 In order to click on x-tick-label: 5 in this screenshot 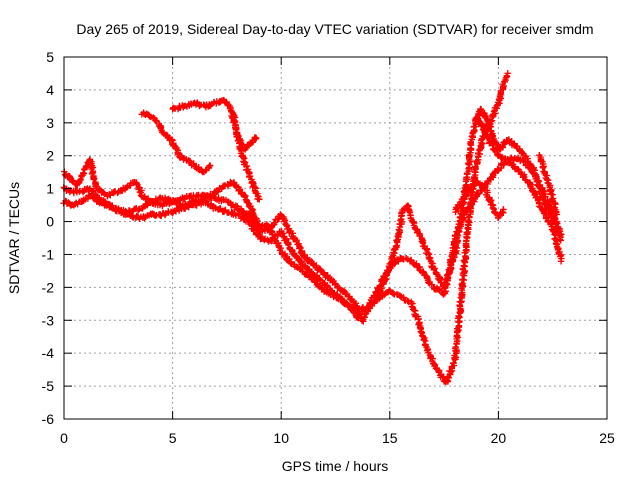, I will do `click(173, 438)`.